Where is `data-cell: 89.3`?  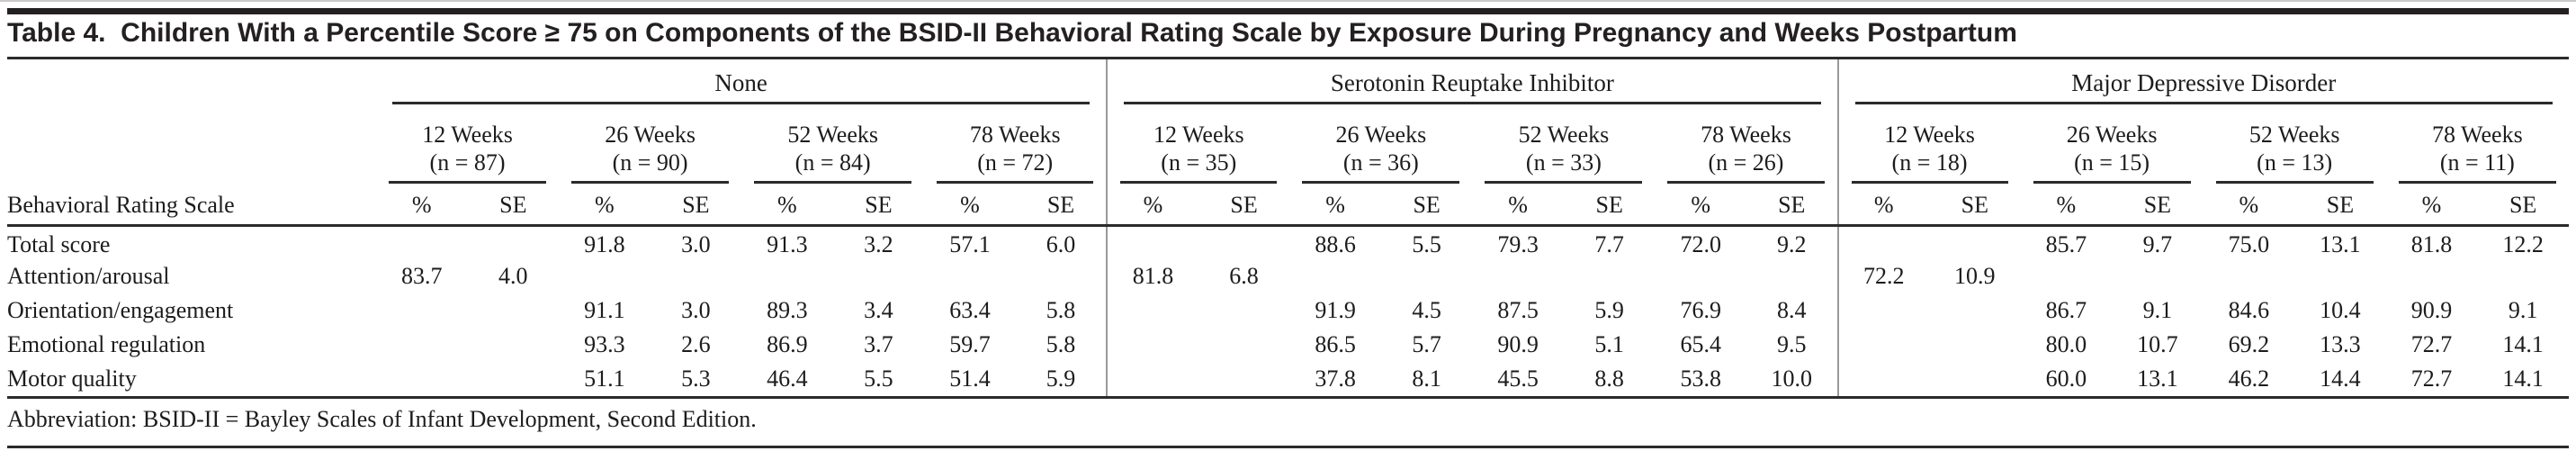 data-cell: 89.3 is located at coordinates (788, 310).